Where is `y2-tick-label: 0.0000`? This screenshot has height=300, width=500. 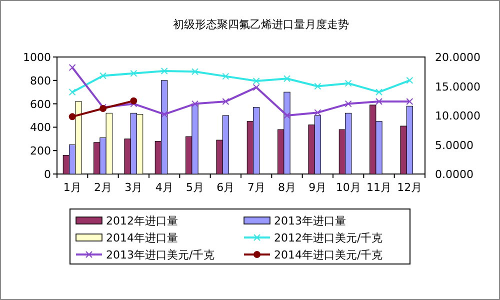
y2-tick-label: 0.0000 is located at coordinates (454, 174).